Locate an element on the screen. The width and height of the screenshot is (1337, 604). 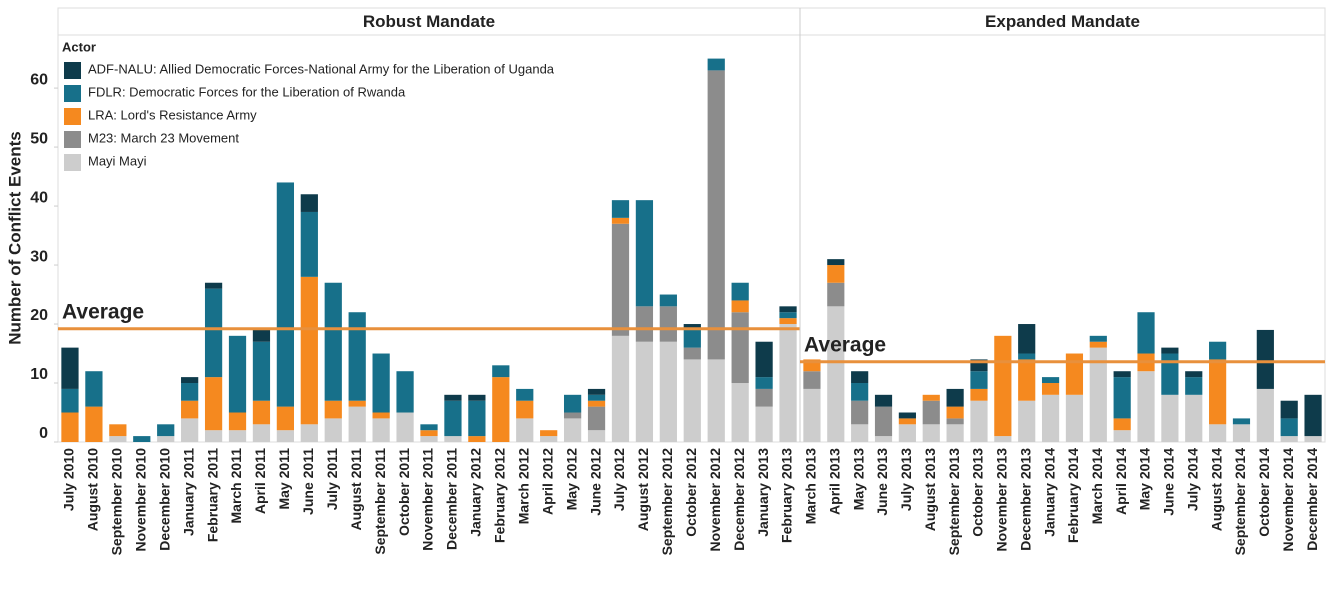
x-tick-label: April 2014 is located at coordinates (1121, 481).